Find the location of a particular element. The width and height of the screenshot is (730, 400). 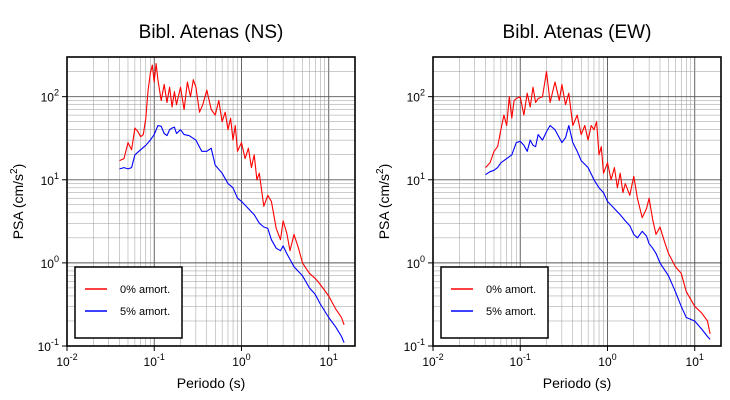

chart-title: Bibl. Atenas (EW) is located at coordinates (577, 32).